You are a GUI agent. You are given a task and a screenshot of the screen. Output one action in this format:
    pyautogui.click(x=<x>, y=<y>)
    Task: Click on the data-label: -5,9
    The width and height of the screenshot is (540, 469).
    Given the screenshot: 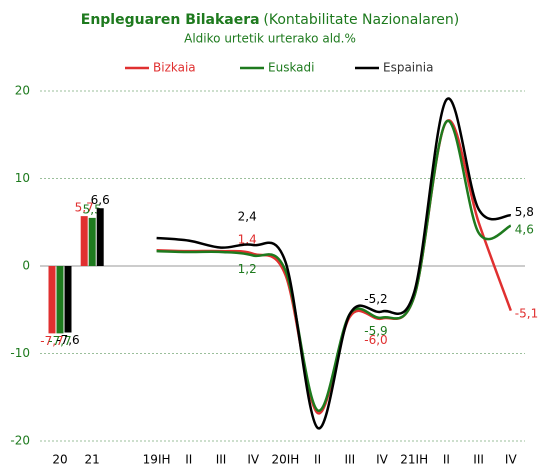 What is the action you would take?
    pyautogui.click(x=375, y=331)
    